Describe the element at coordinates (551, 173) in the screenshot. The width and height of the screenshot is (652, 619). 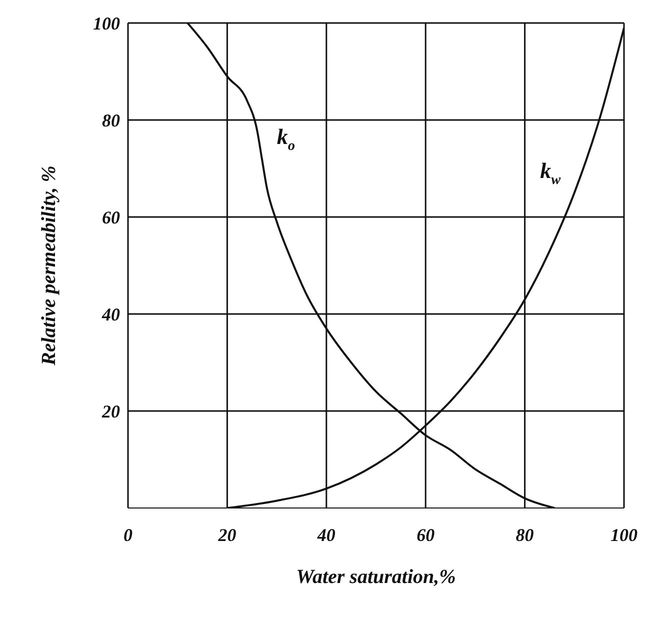
I see `annotation: k$_{w}$` at that location.